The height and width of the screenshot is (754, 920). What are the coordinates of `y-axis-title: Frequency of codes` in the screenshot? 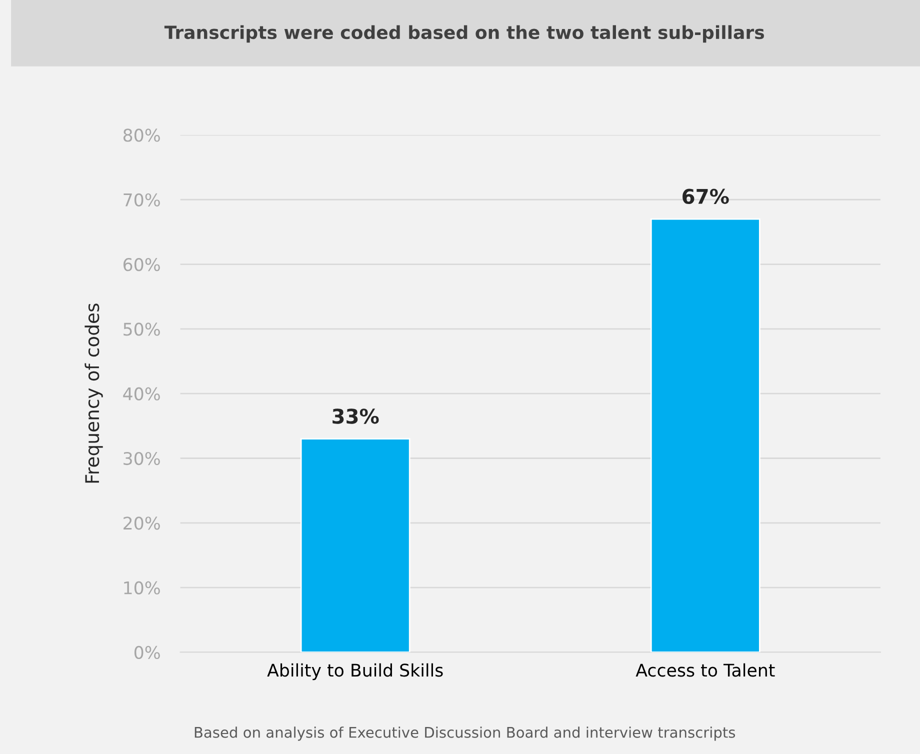 It's located at (93, 393).